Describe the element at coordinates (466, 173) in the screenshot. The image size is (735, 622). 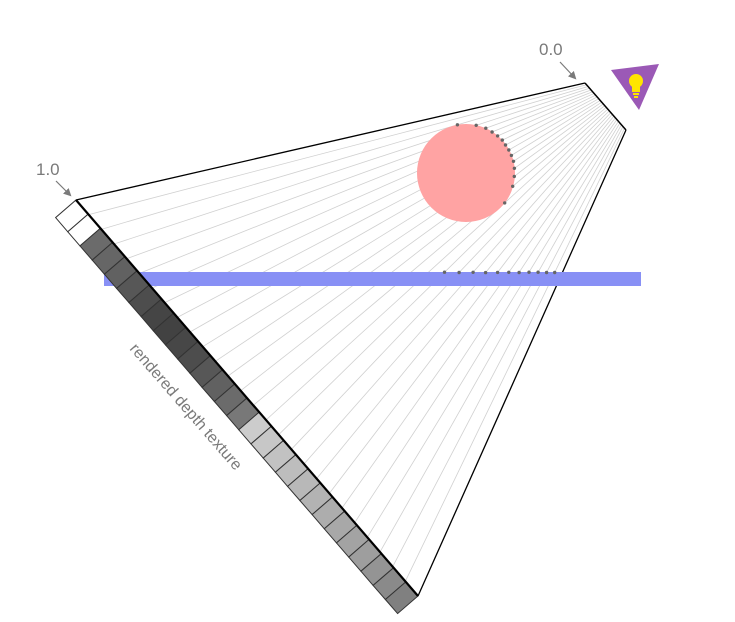
I see `pink-sphere` at that location.